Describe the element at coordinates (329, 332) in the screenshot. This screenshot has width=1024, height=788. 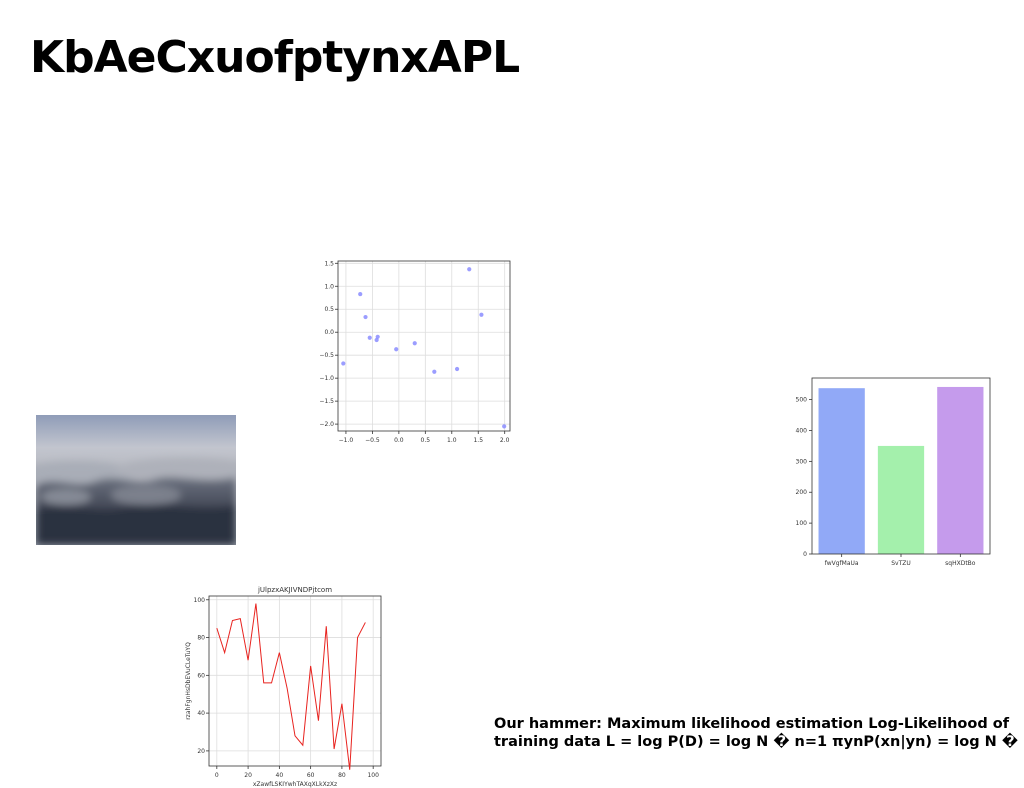
I see `y-tick-label: 0.0` at that location.